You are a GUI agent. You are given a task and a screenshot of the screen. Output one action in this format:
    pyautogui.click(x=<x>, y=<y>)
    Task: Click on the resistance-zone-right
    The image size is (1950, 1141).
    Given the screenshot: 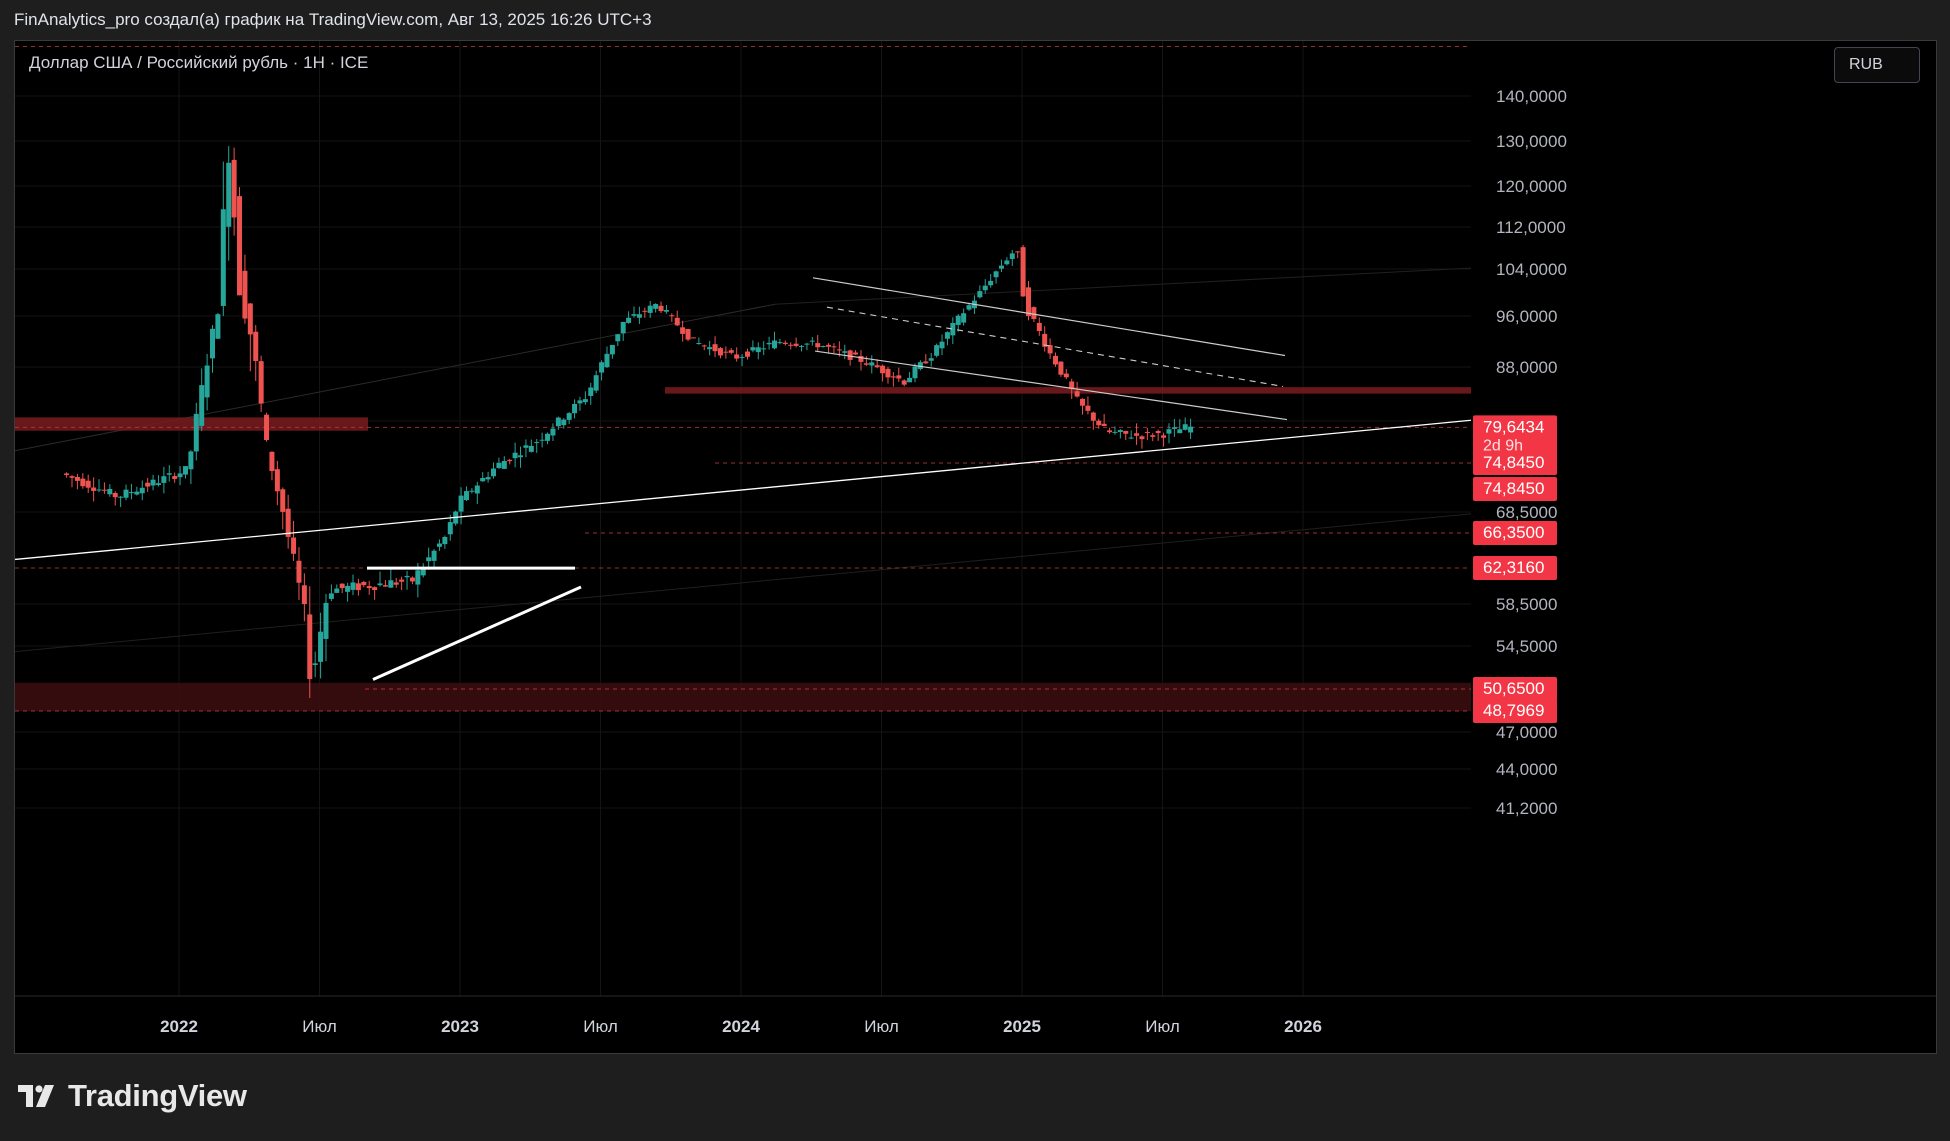 What is the action you would take?
    pyautogui.click(x=1068, y=390)
    